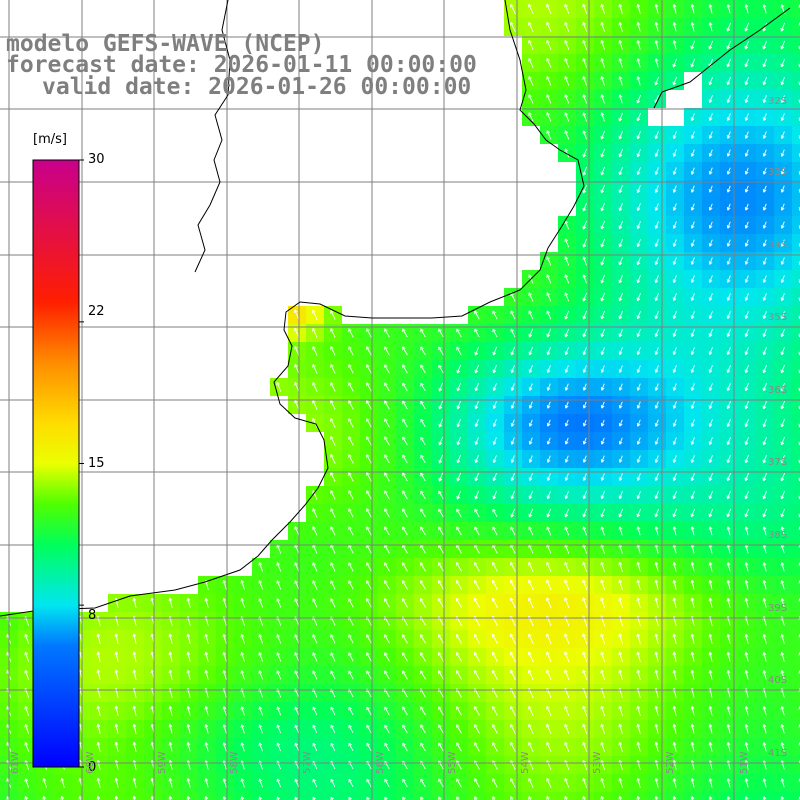  Describe the element at coordinates (778, 680) in the screenshot. I see `lat-label: 40S` at that location.